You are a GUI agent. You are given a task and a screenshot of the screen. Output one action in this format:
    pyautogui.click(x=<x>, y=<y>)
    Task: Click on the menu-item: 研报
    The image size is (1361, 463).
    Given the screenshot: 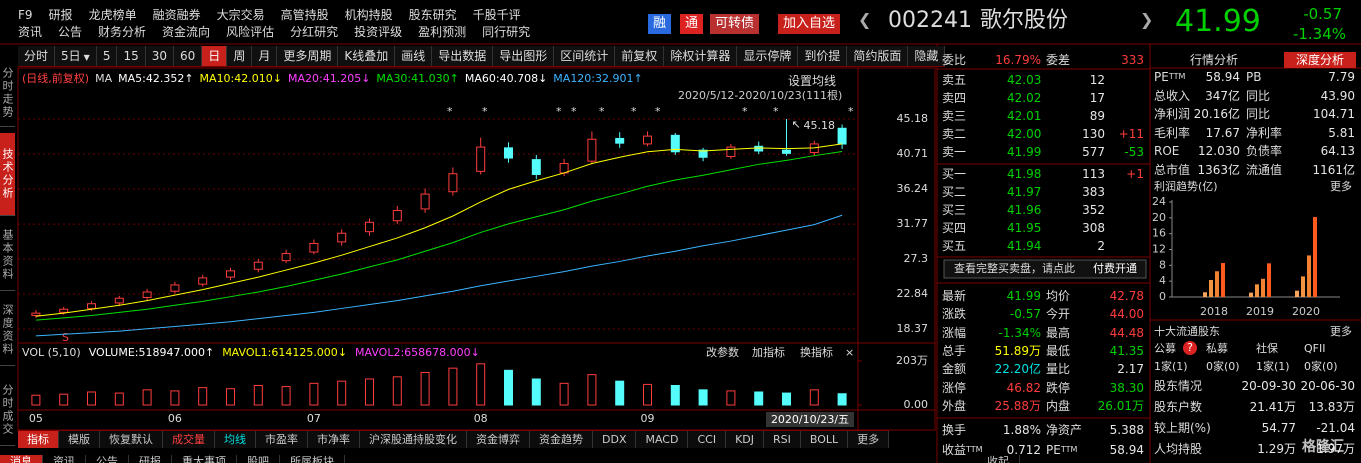 What is the action you would take?
    pyautogui.click(x=60, y=15)
    